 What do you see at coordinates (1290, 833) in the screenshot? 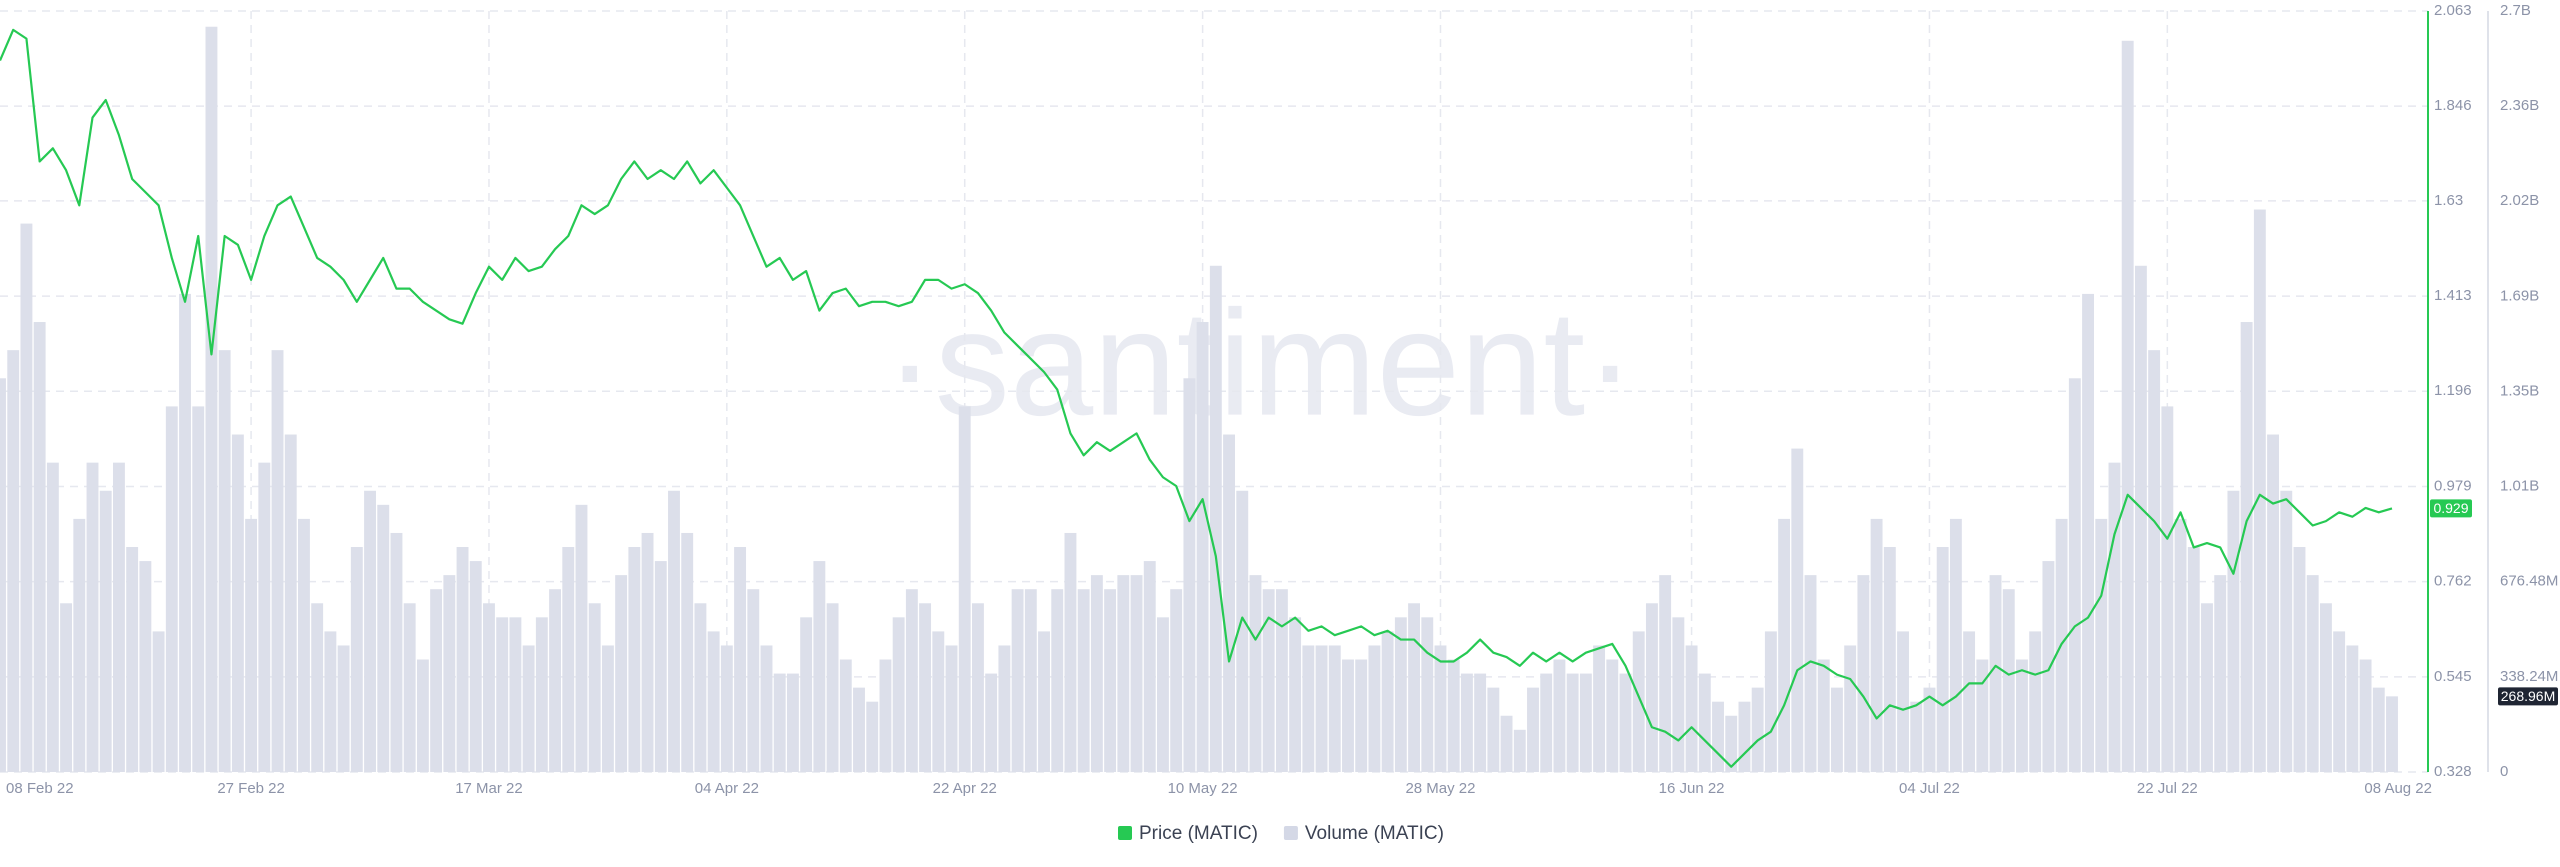
I see `legend-swatch` at bounding box center [1290, 833].